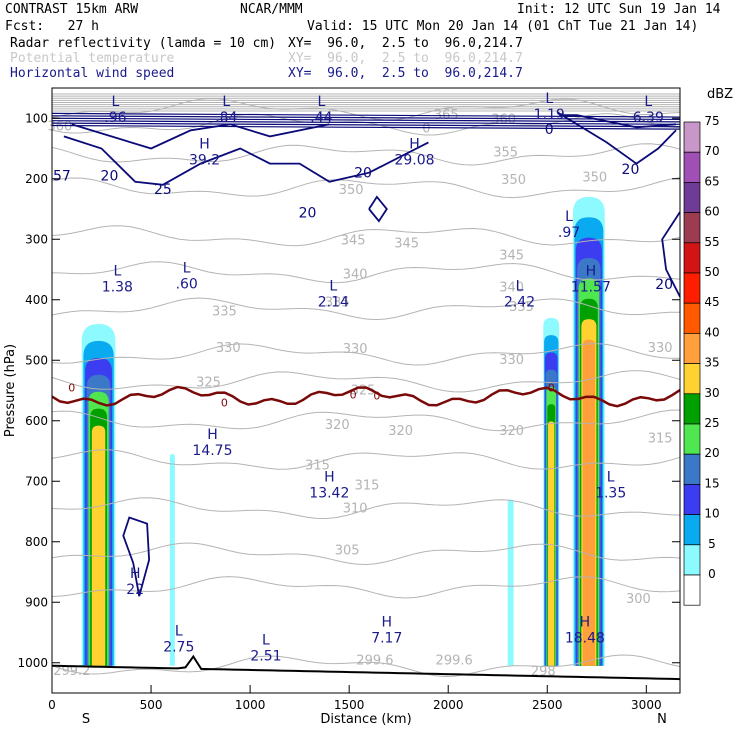 The image size is (740, 740). I want to click on field-wind-xy: XY= 96.0, 2.5 to 96.0,214.7, so click(405, 73).